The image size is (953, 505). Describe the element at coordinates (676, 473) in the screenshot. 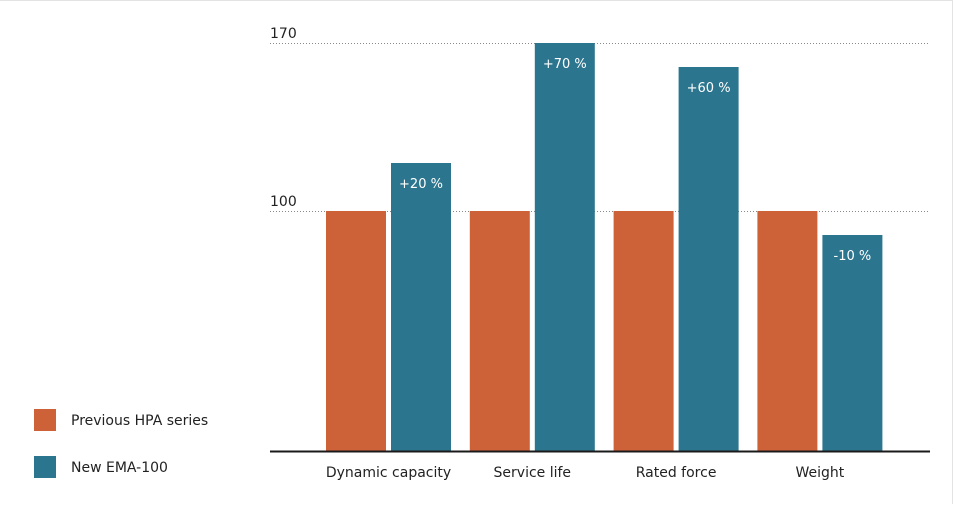

I see `x-tick-label-2: Rated force` at that location.